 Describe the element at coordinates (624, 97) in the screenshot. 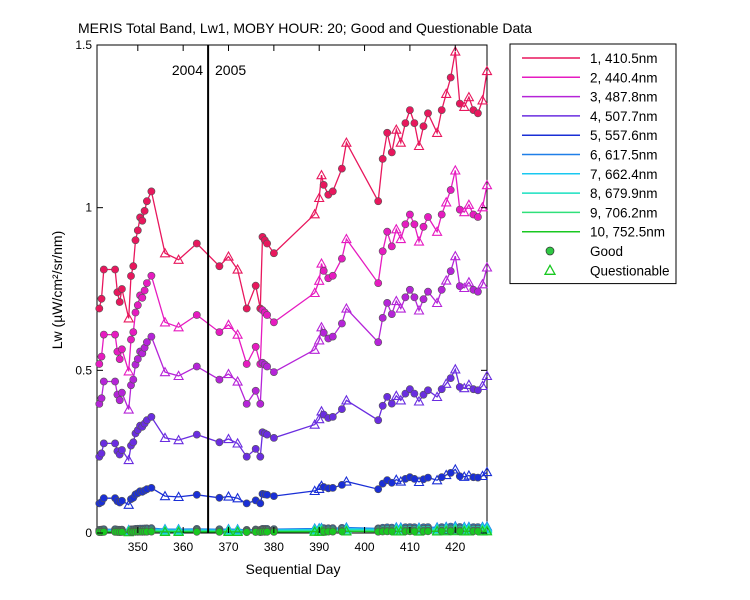

I see `legend-entry-label: 3, 487.8nm` at that location.